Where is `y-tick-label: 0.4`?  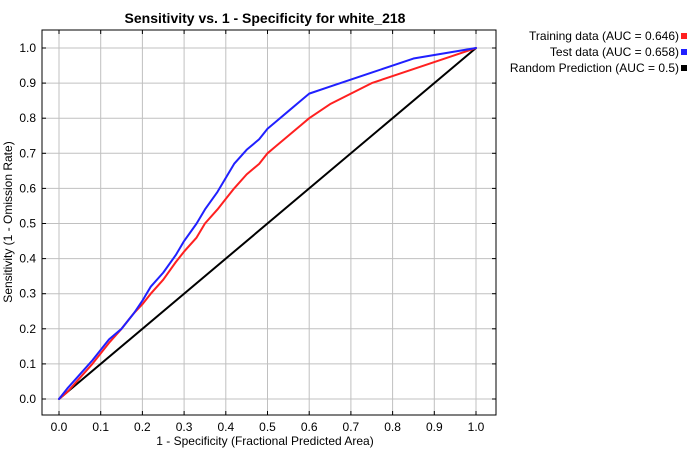
y-tick-label: 0.4 is located at coordinates (27, 259).